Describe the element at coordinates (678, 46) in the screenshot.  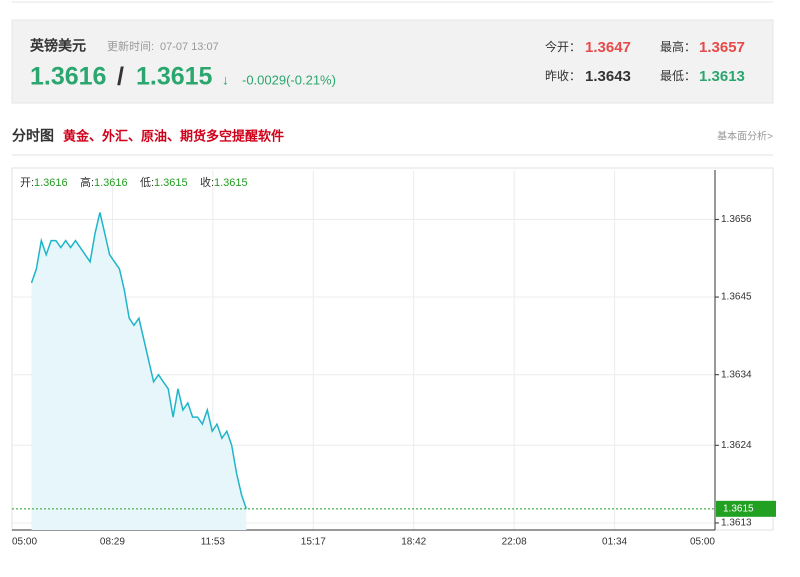
I see `high-label: 最高：` at that location.